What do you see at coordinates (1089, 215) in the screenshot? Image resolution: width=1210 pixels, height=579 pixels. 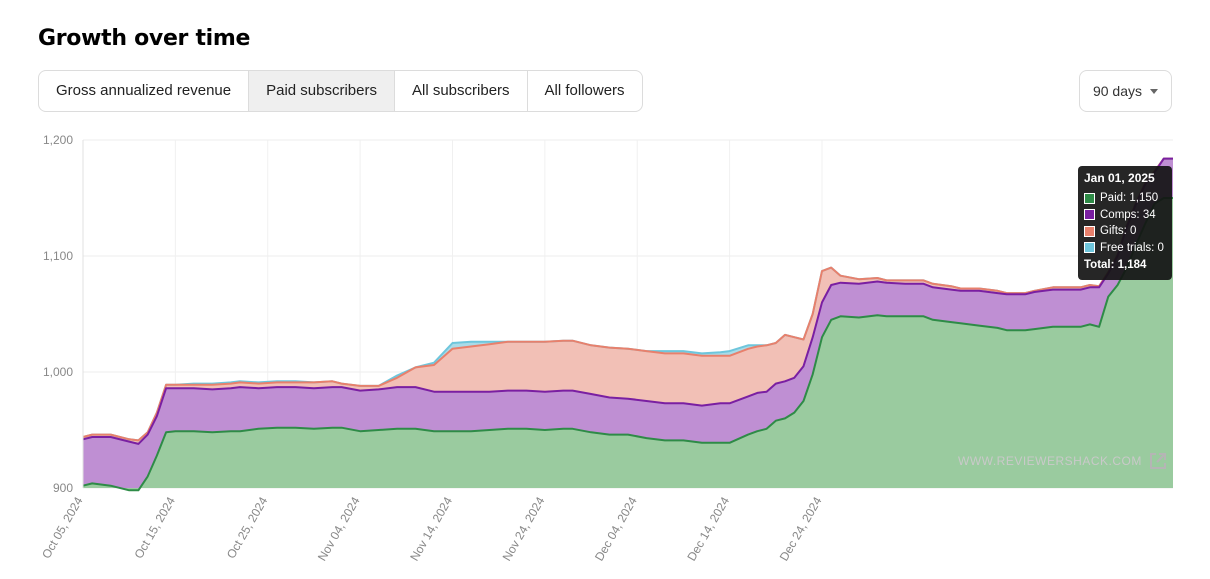 I see `legend-swatch-comps` at bounding box center [1089, 215].